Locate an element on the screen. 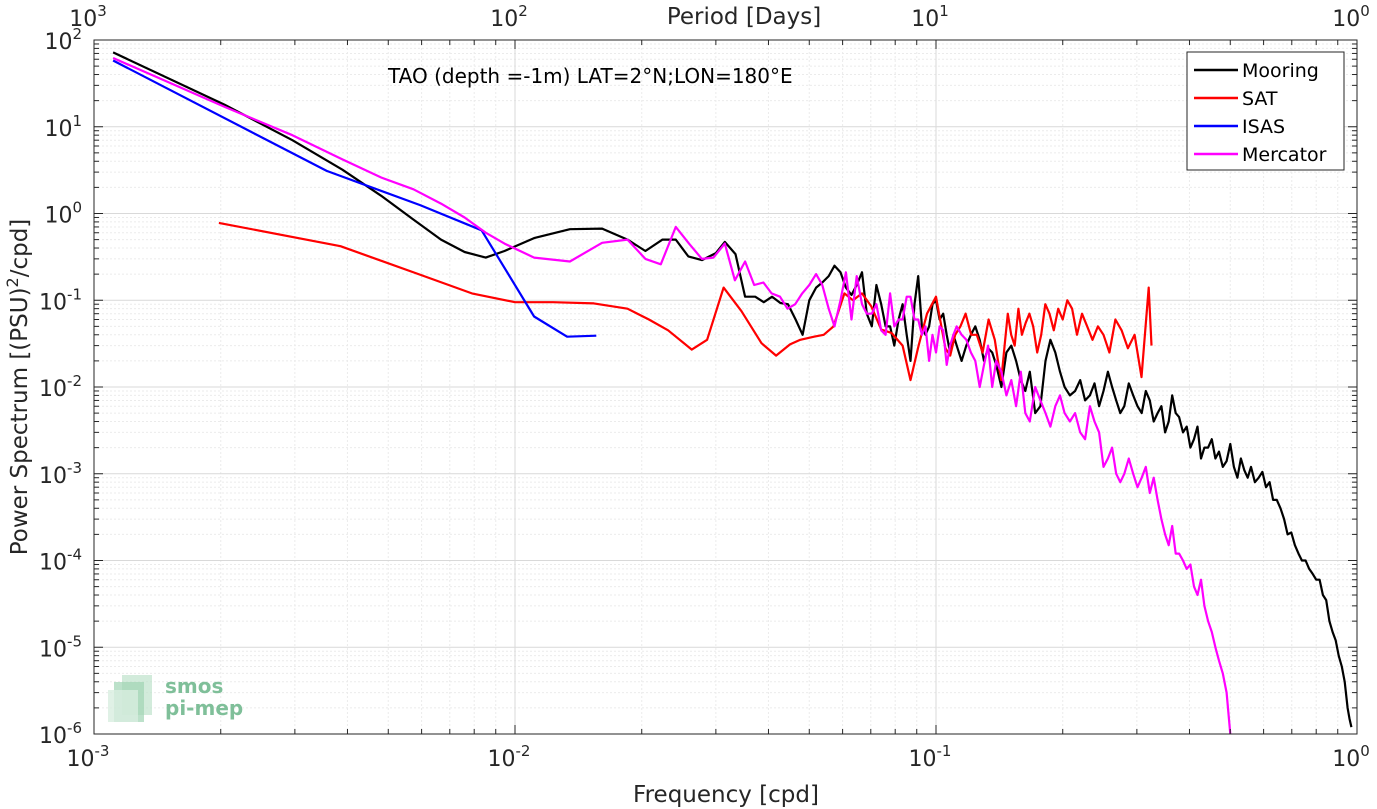  chart-annotation: TAO (depth =-1m) LAT=2°N;LON=180°E is located at coordinates (590, 76).